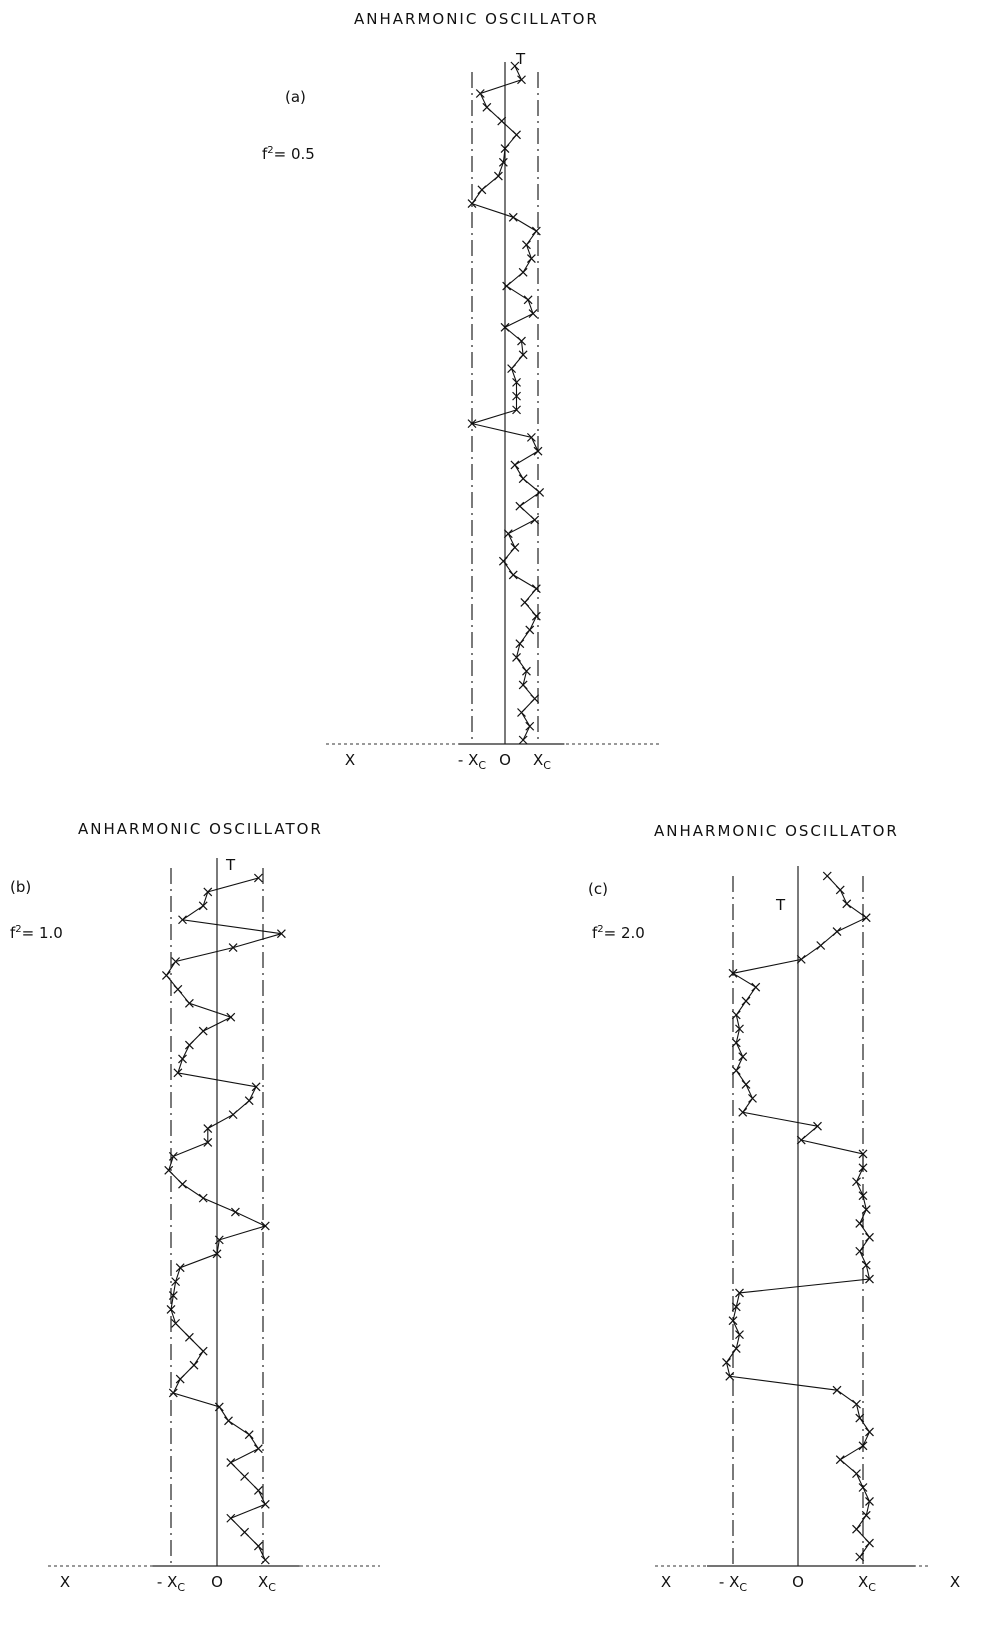 The height and width of the screenshot is (1642, 984). I want to click on chart-c-tick-x-far: X, so click(666, 1582).